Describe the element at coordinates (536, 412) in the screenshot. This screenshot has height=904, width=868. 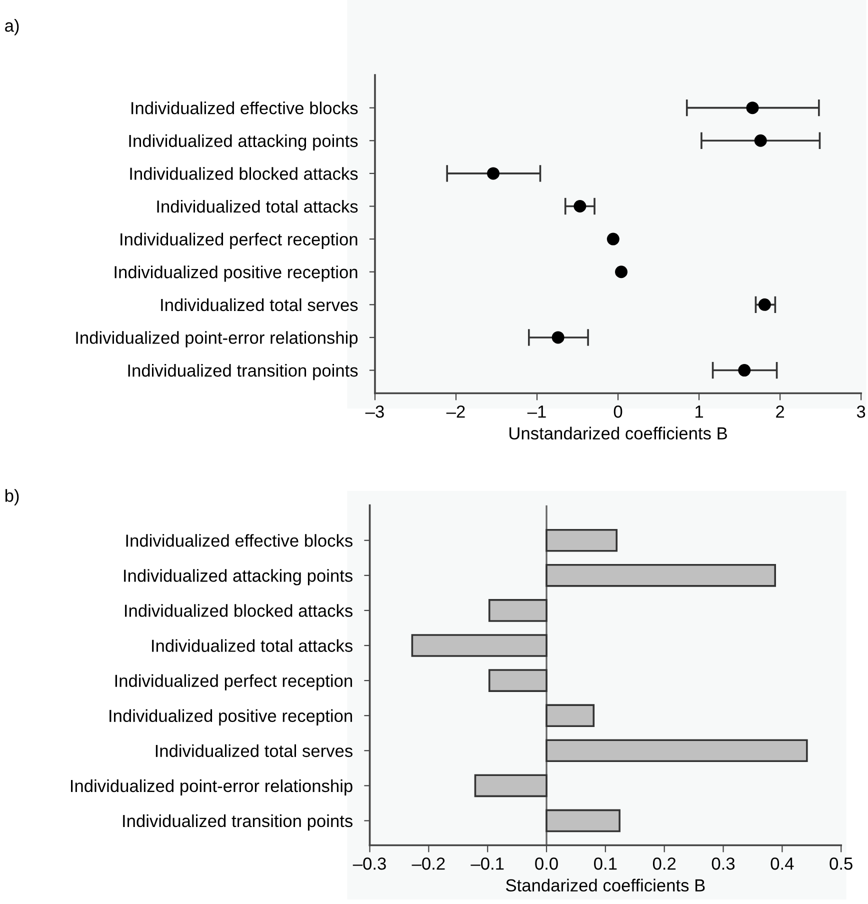
I see `x-tick-label: –1` at that location.